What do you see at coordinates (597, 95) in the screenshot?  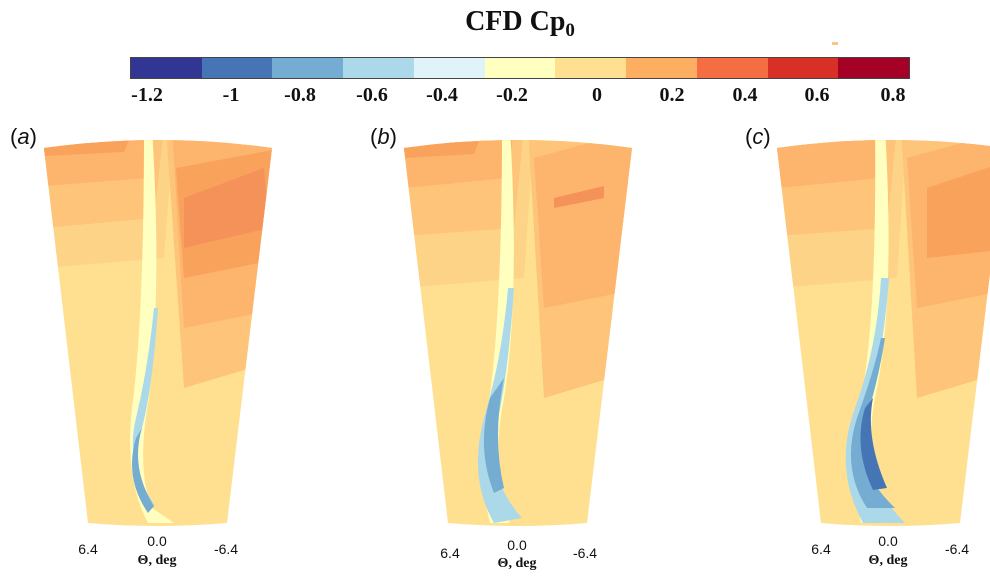 I see `colorbar-tick: 0` at bounding box center [597, 95].